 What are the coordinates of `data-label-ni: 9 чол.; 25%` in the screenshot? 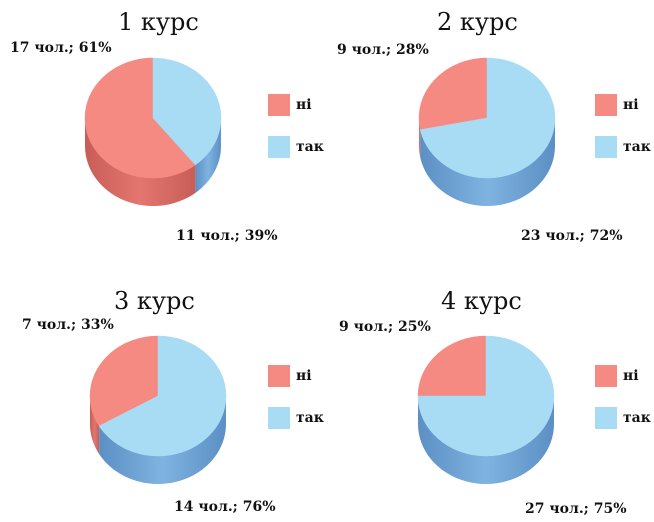 It's located at (385, 327).